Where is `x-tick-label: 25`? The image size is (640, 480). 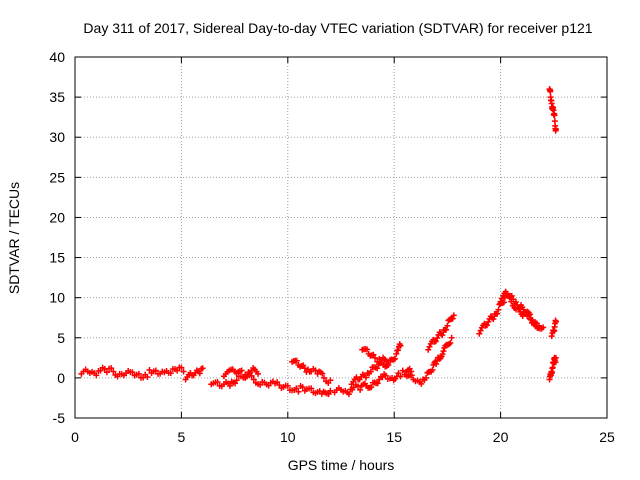 x-tick-label: 25 is located at coordinates (607, 437).